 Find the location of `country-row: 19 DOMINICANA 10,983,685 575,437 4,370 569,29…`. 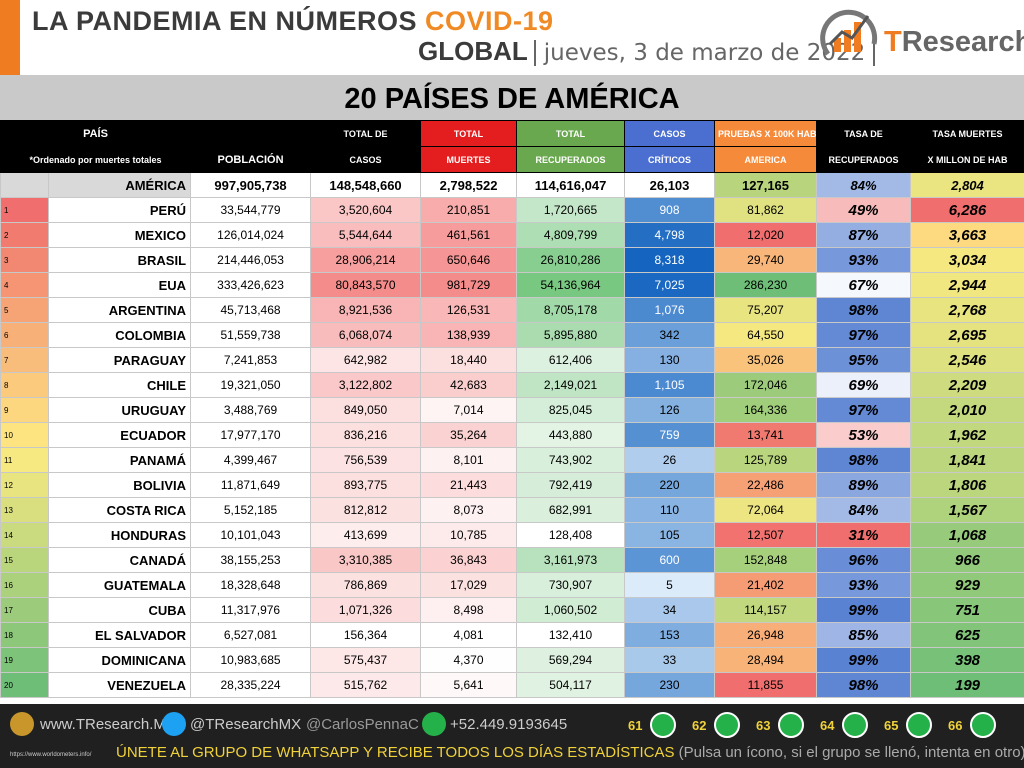

country-row: 19 DOMINICANA 10,983,685 575,437 4,370 569,29… is located at coordinates (512, 660).